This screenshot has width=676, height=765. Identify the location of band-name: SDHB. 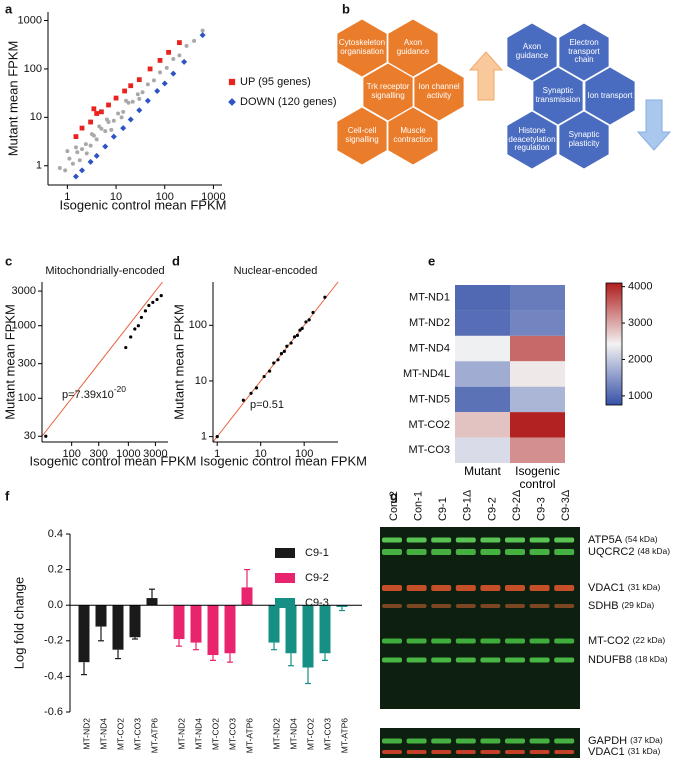
(603, 606).